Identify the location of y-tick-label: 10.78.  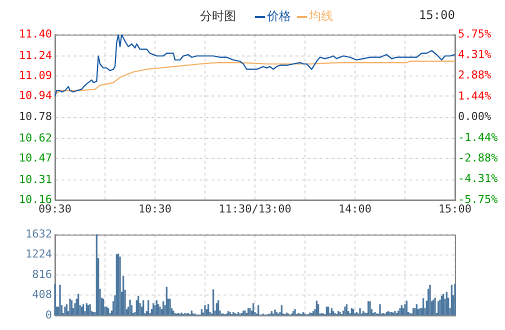
(35, 117).